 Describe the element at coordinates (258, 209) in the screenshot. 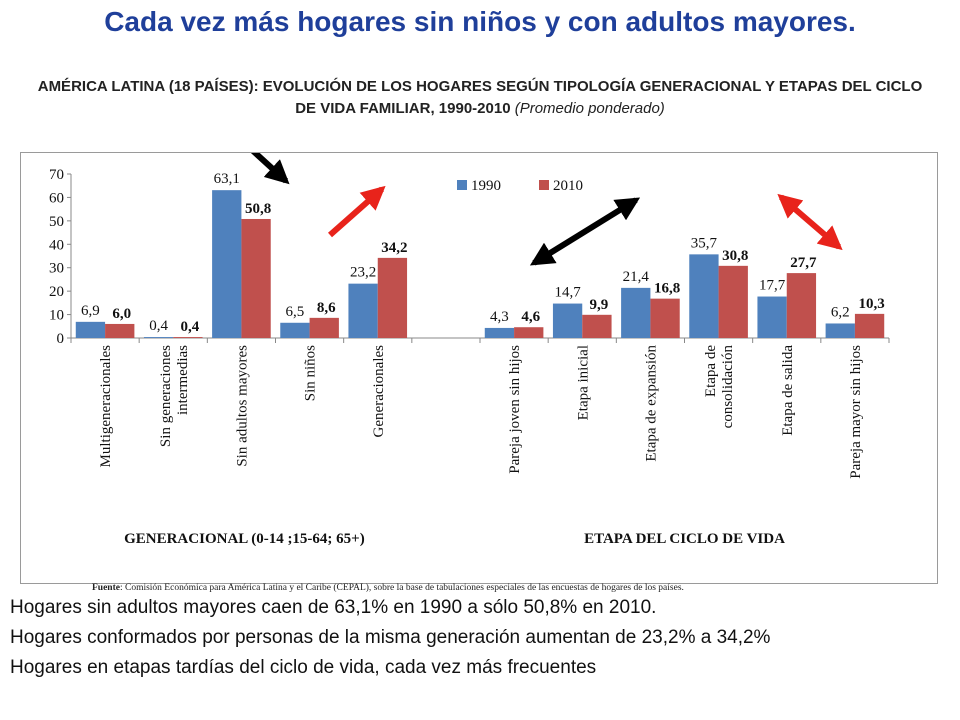

I see `data-label-2010: 50,8` at that location.